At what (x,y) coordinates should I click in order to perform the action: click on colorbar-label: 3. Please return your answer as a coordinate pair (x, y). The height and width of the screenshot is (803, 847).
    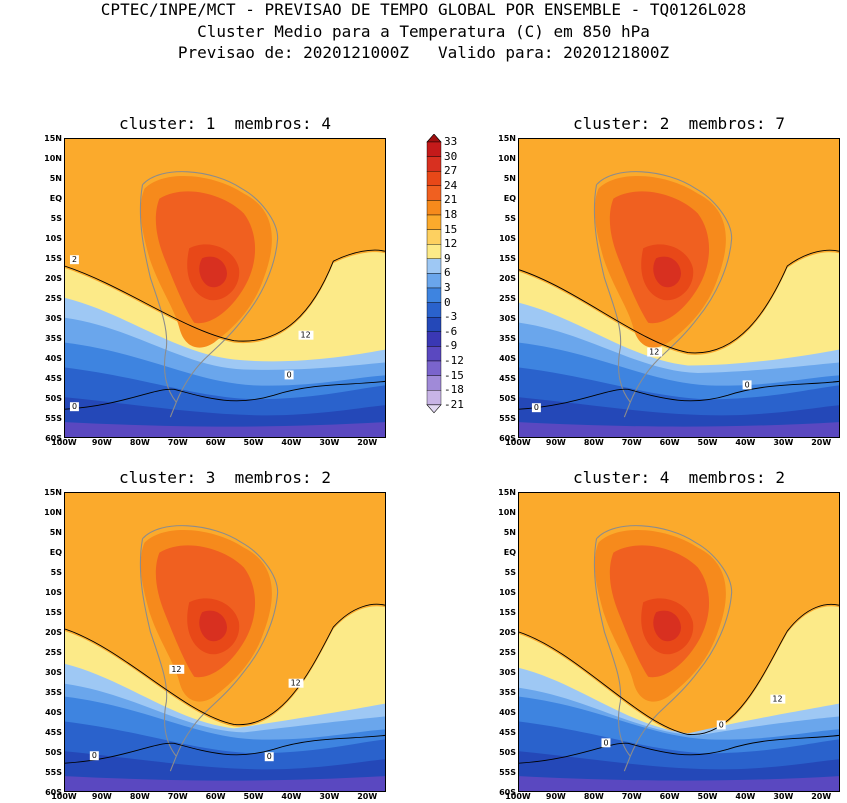
    Looking at the image, I should click on (447, 287).